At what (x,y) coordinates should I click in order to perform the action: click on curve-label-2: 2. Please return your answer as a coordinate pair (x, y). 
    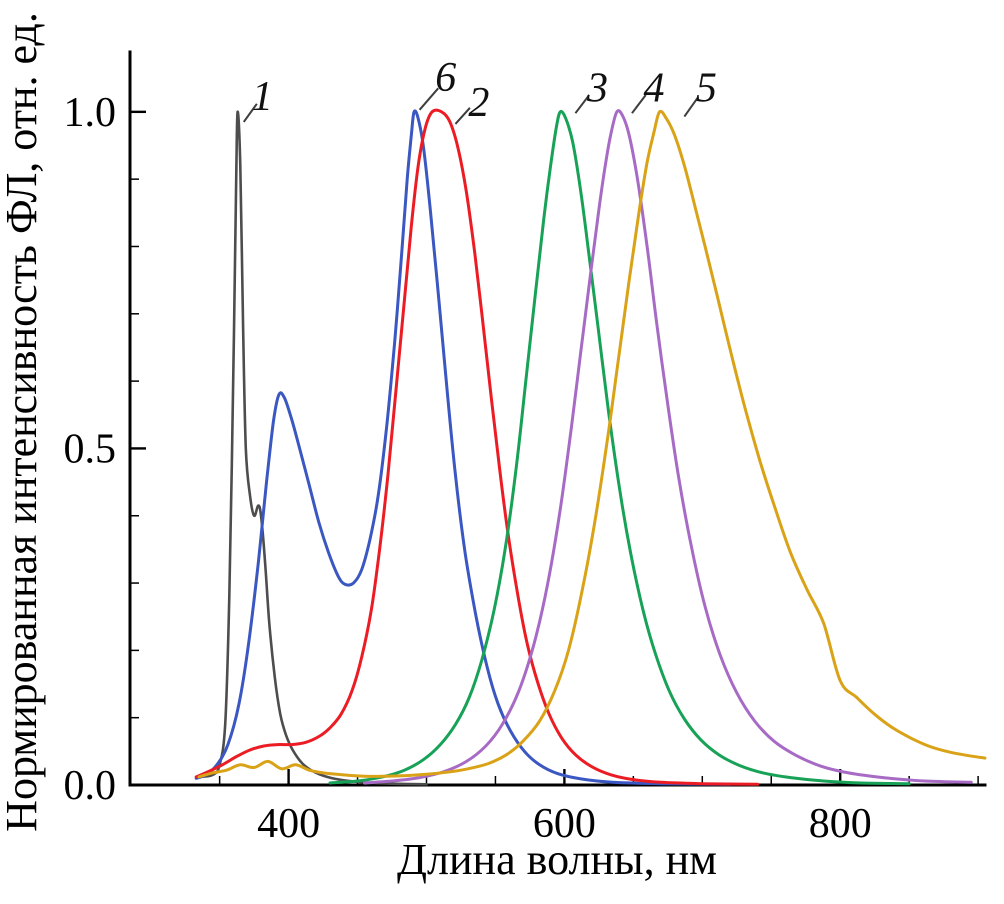
    Looking at the image, I should click on (478, 103).